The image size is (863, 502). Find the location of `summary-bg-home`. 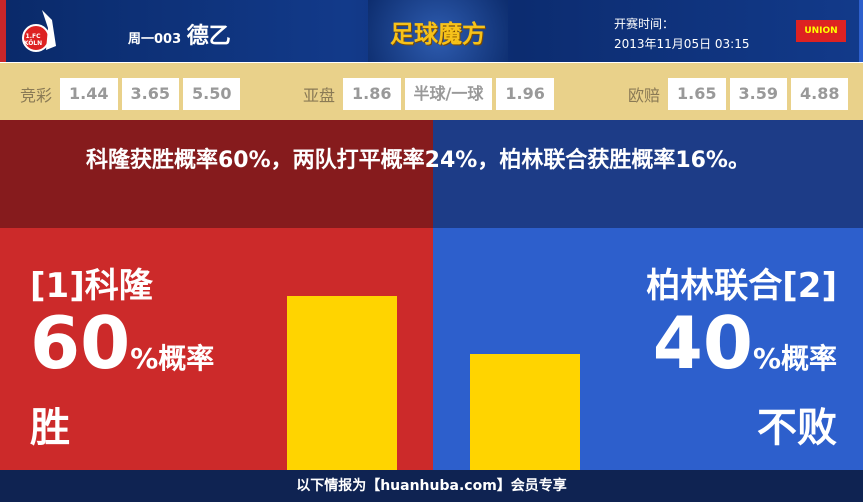

summary-bg-home is located at coordinates (216, 174).